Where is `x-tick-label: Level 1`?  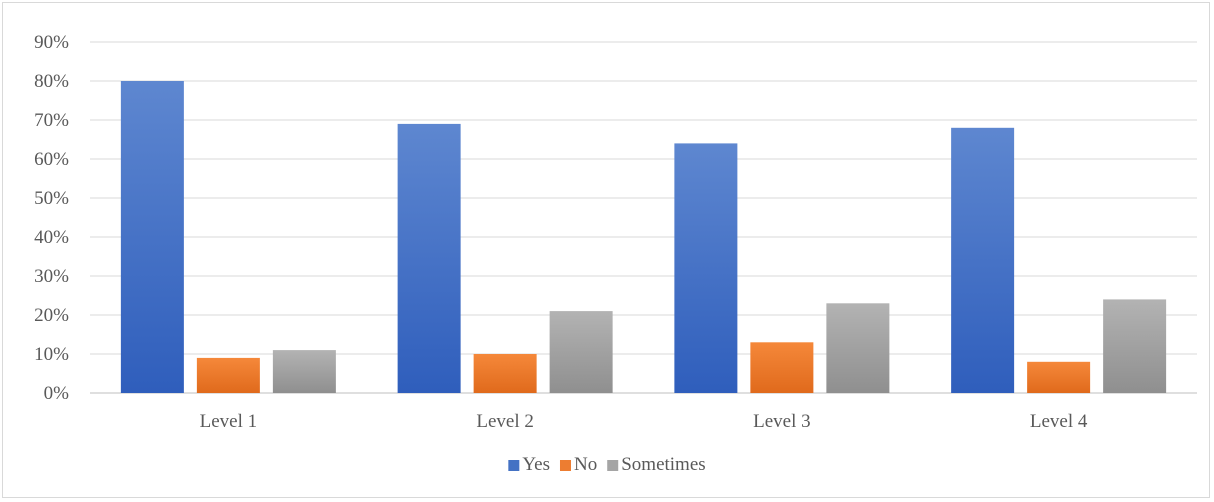
x-tick-label: Level 1 is located at coordinates (229, 421).